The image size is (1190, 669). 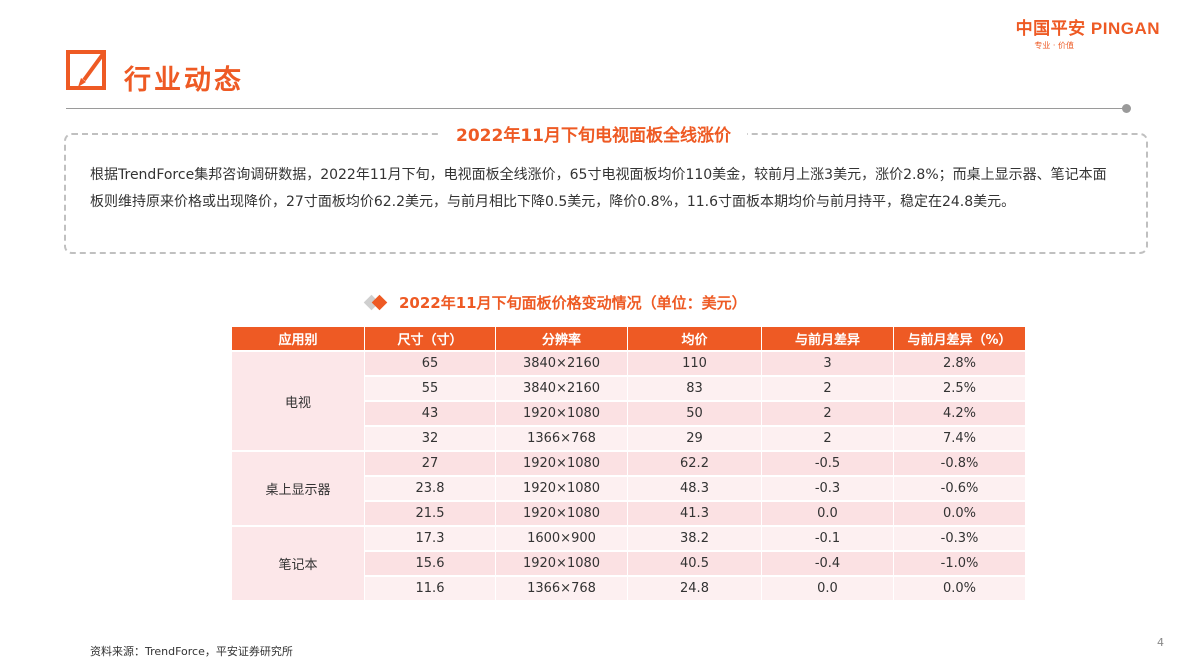 What do you see at coordinates (86, 70) in the screenshot?
I see `pen-icon` at bounding box center [86, 70].